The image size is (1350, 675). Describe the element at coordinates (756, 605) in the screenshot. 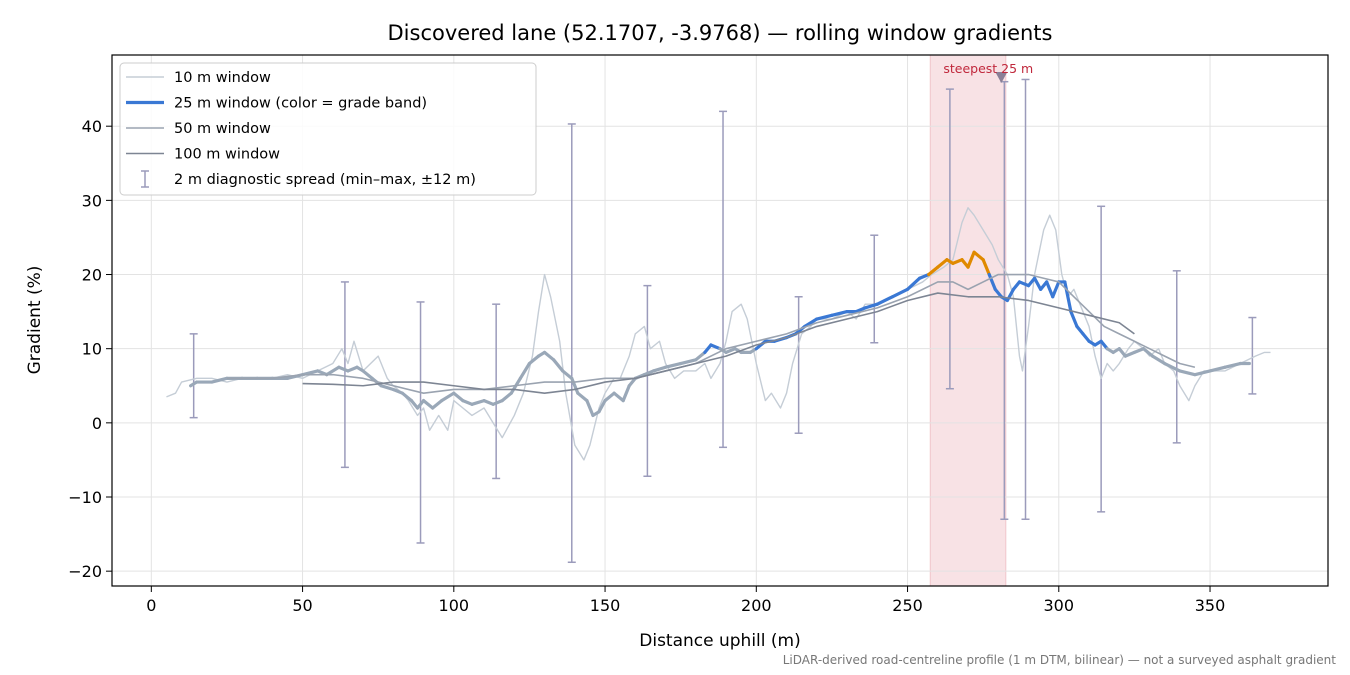

I see `x-tick-label: 200` at that location.